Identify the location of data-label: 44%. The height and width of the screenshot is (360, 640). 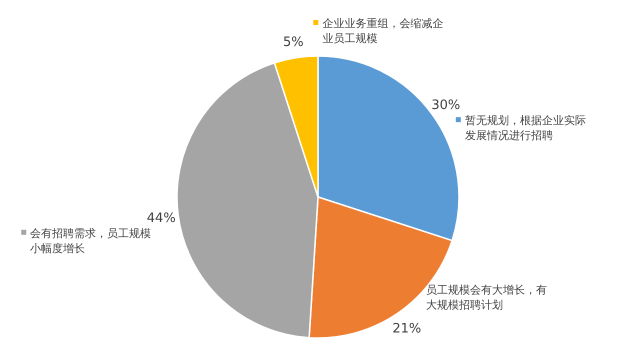
(161, 218).